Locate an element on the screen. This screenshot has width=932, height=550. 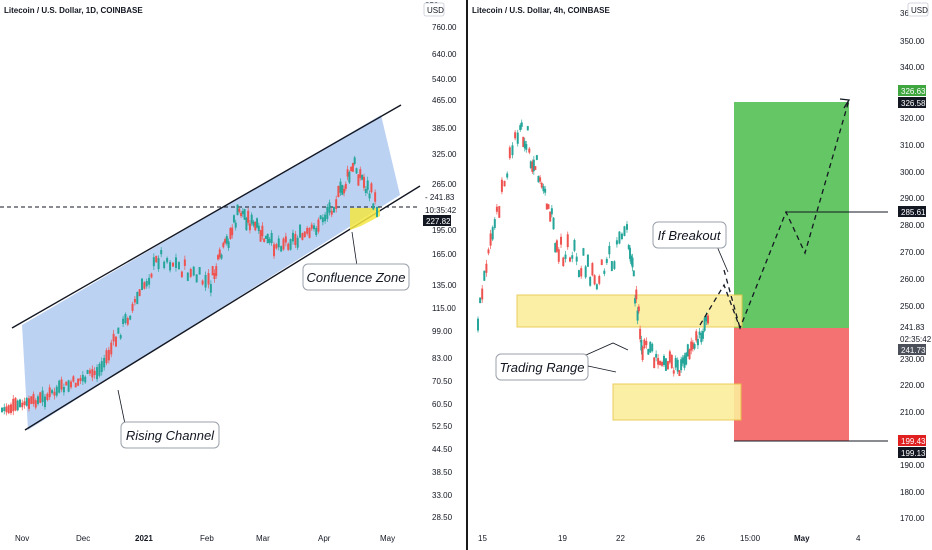
trading-range-callout: Trading Range is located at coordinates (562, 361).